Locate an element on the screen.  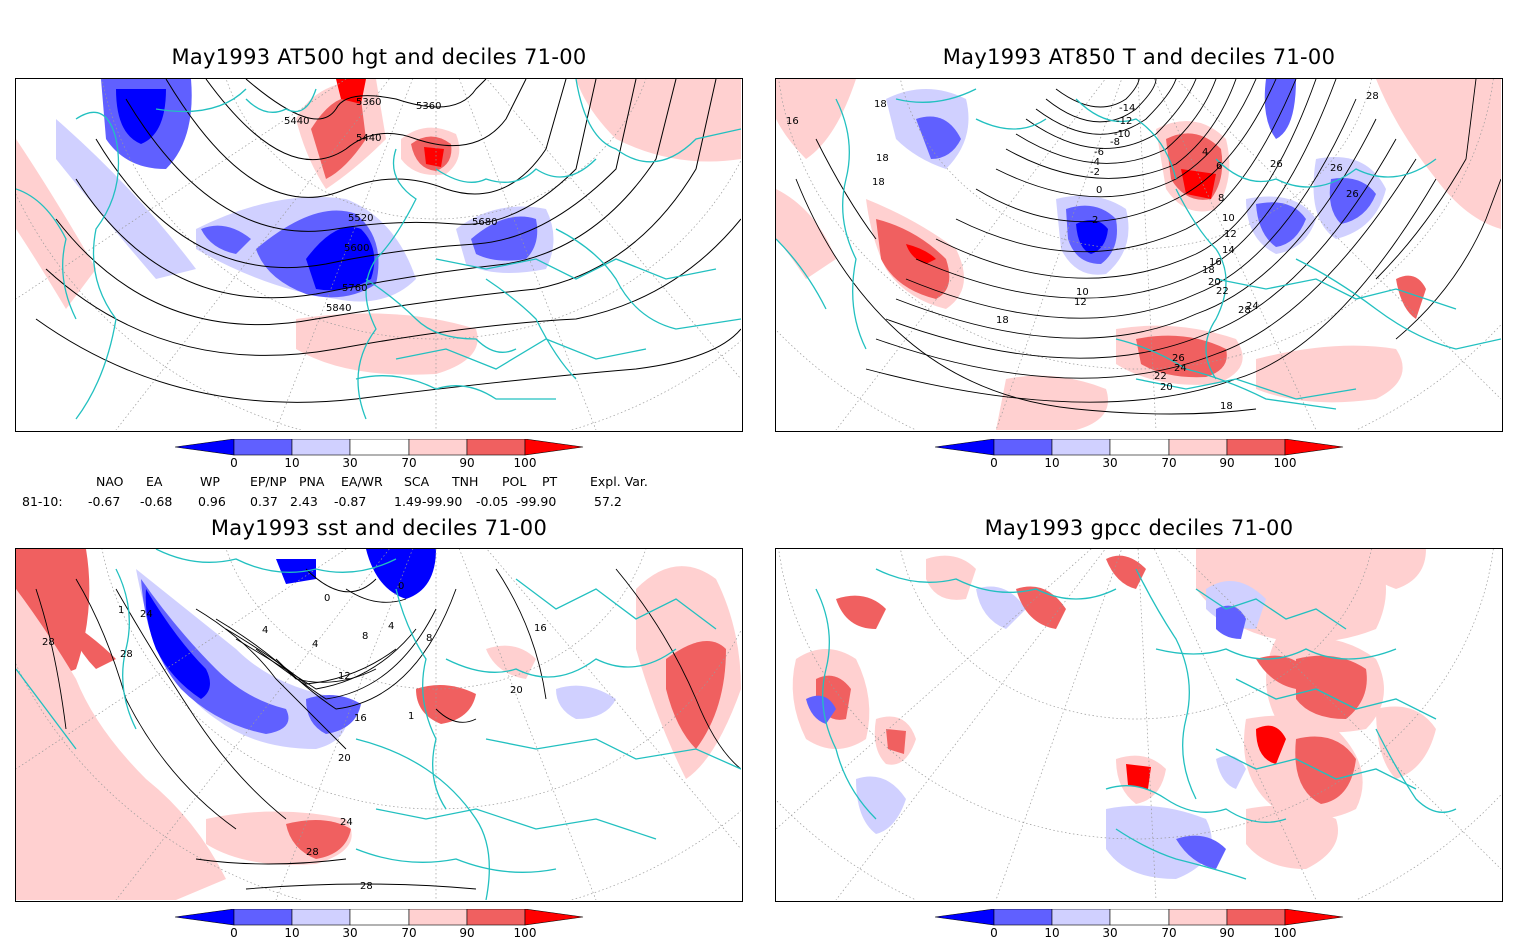
tc-header: EA/WR is located at coordinates (362, 481).